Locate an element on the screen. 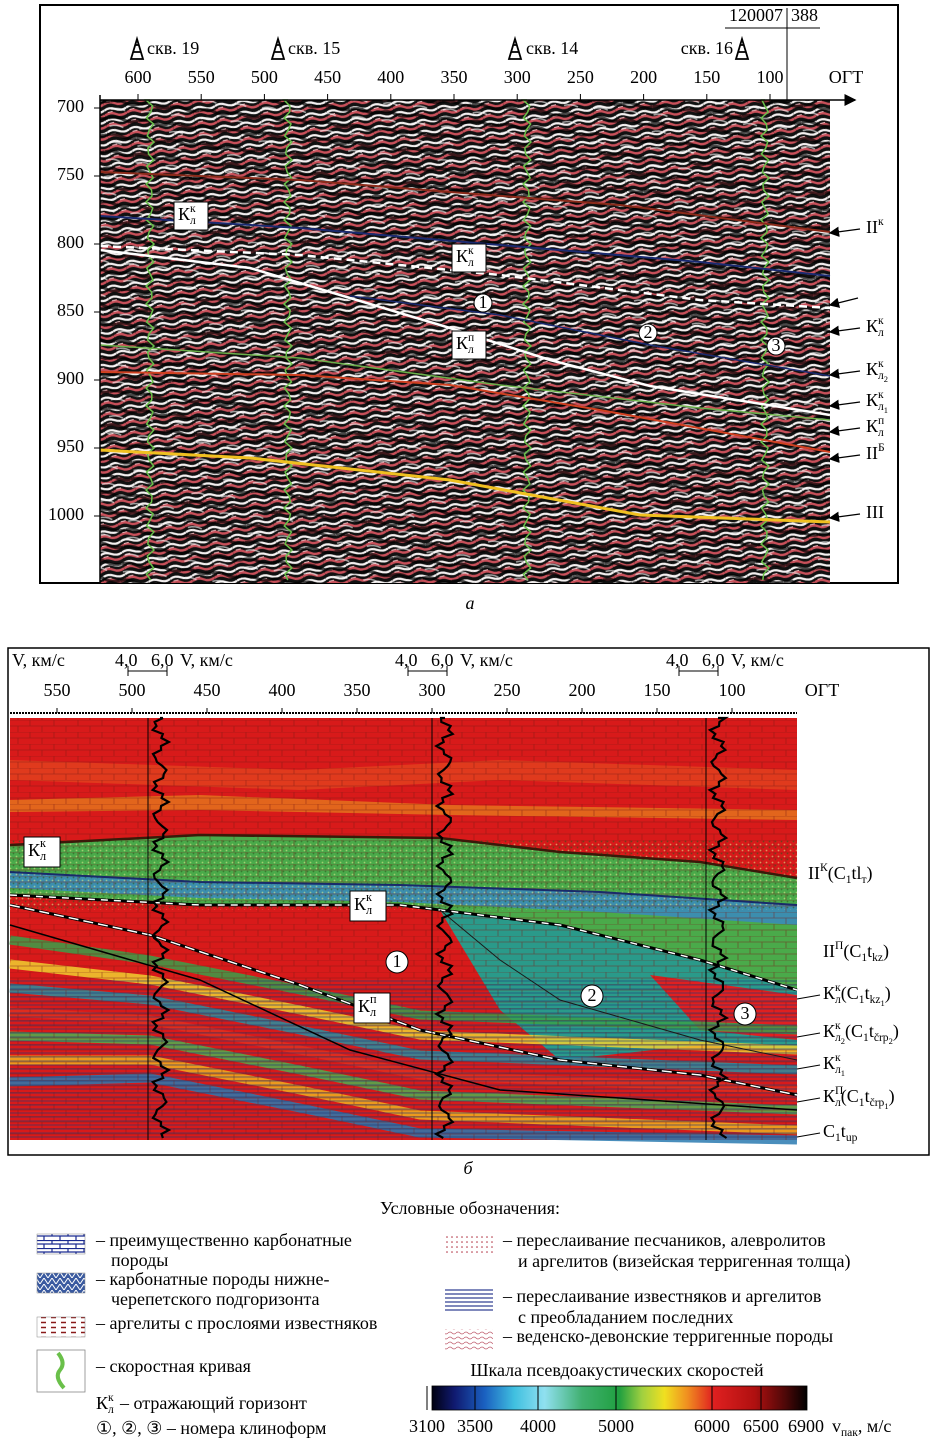 The width and height of the screenshot is (930, 1440). x-tick-label: 600 is located at coordinates (138, 77).